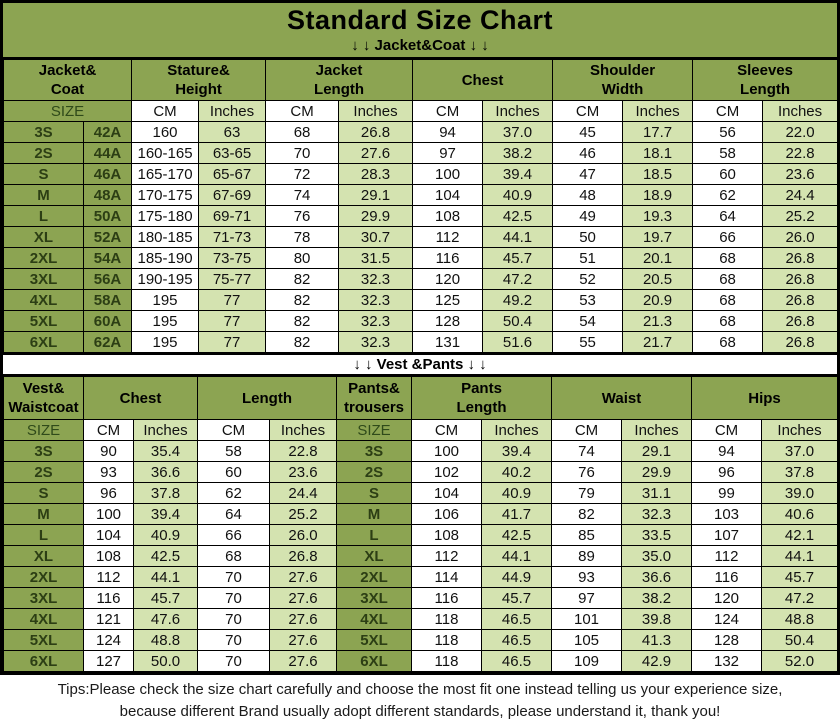  I want to click on vest-pants-banner: ↓ ↓ Vest &Pants ↓ ↓, so click(420, 364).